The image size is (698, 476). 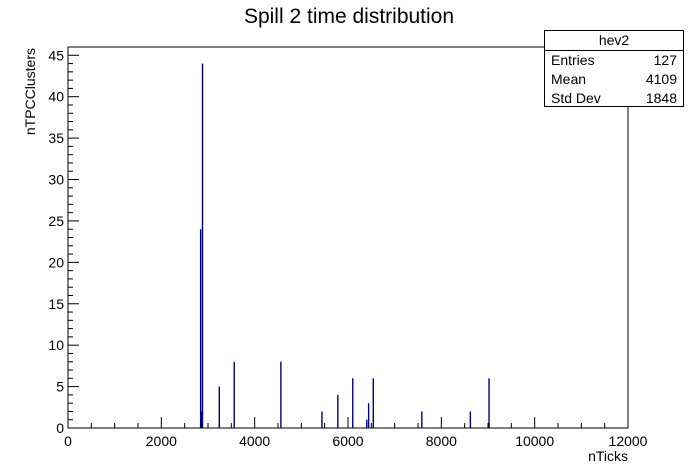 What do you see at coordinates (30, 91) in the screenshot?
I see `y-axis-label: nTPCClusters` at bounding box center [30, 91].